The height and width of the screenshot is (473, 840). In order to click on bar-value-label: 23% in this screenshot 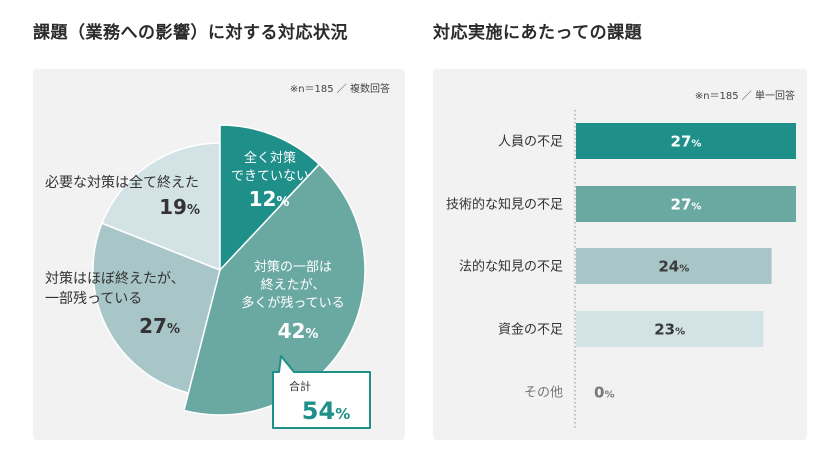, I will do `click(669, 330)`.